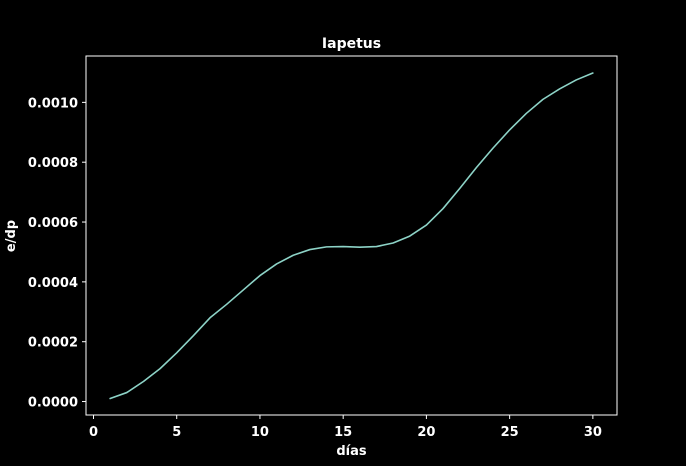 This screenshot has height=466, width=686. Describe the element at coordinates (351, 44) in the screenshot. I see `chart-title: Iapetus` at that location.